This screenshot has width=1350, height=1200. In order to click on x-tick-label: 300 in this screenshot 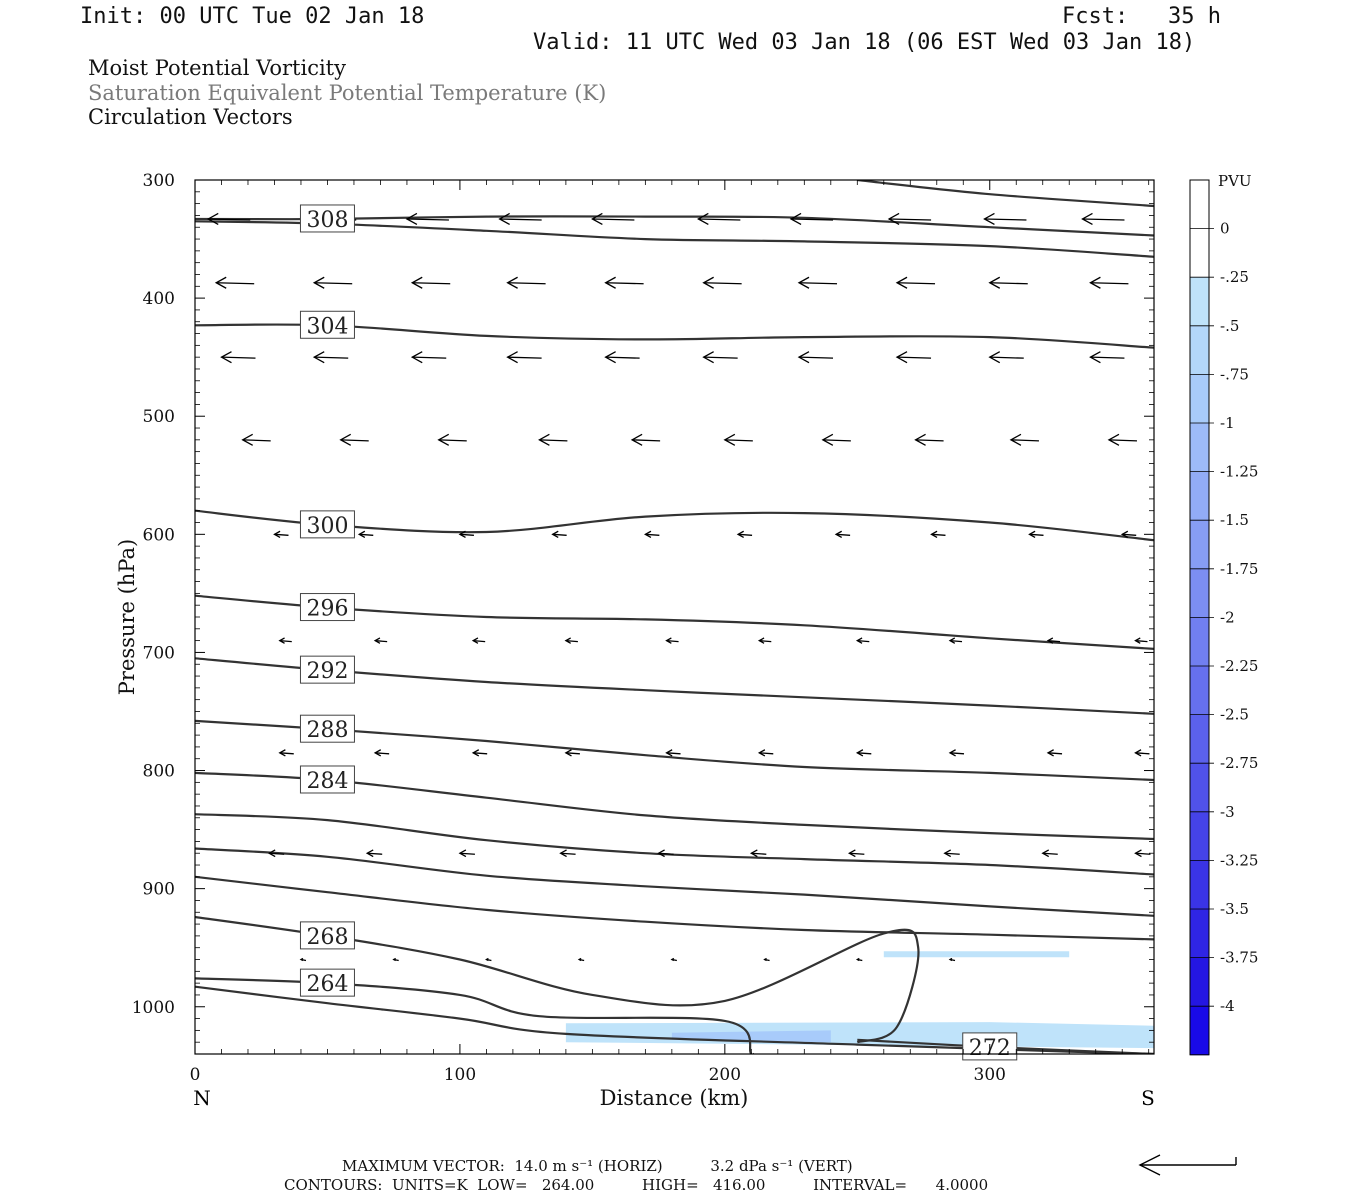, I will do `click(990, 1075)`.